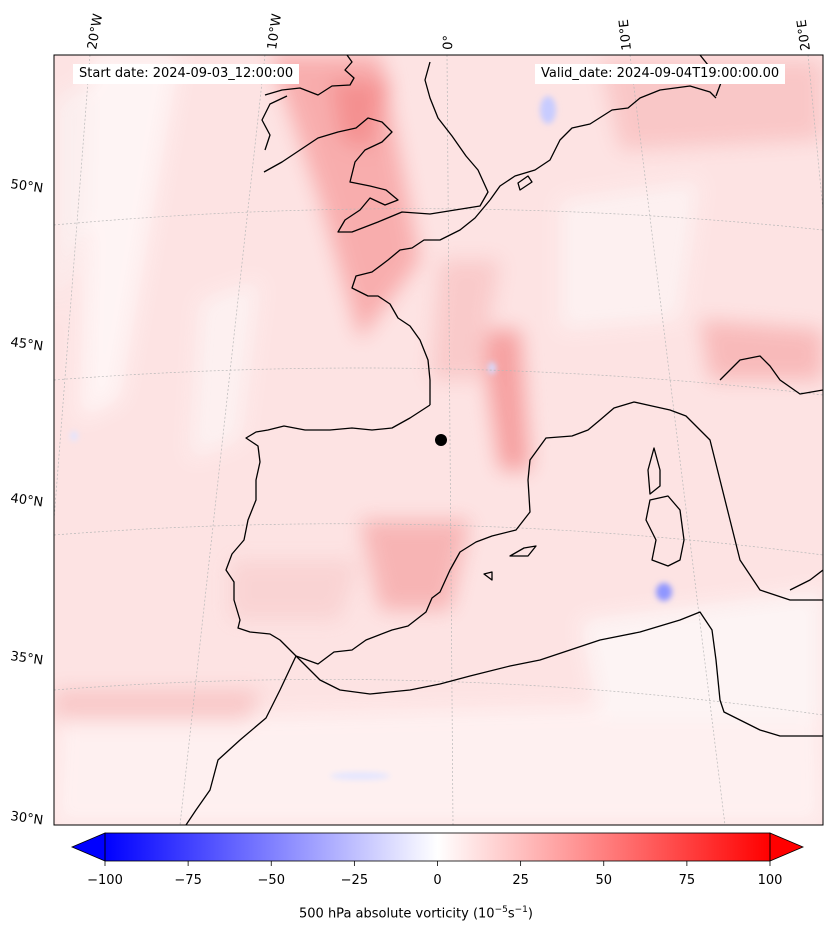  I want to click on colorbar-tick-label: 0, so click(437, 880).